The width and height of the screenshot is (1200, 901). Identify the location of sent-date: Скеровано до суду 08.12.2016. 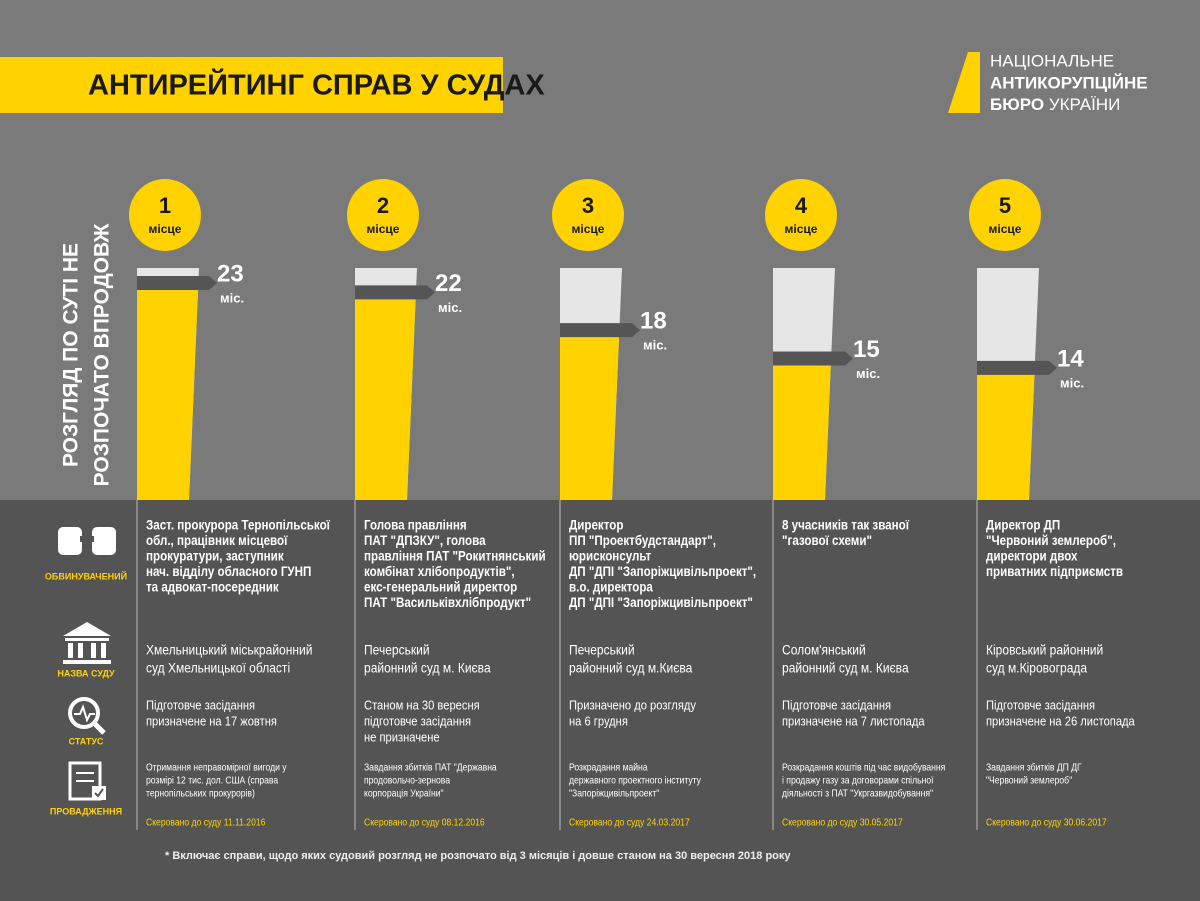
(424, 822).